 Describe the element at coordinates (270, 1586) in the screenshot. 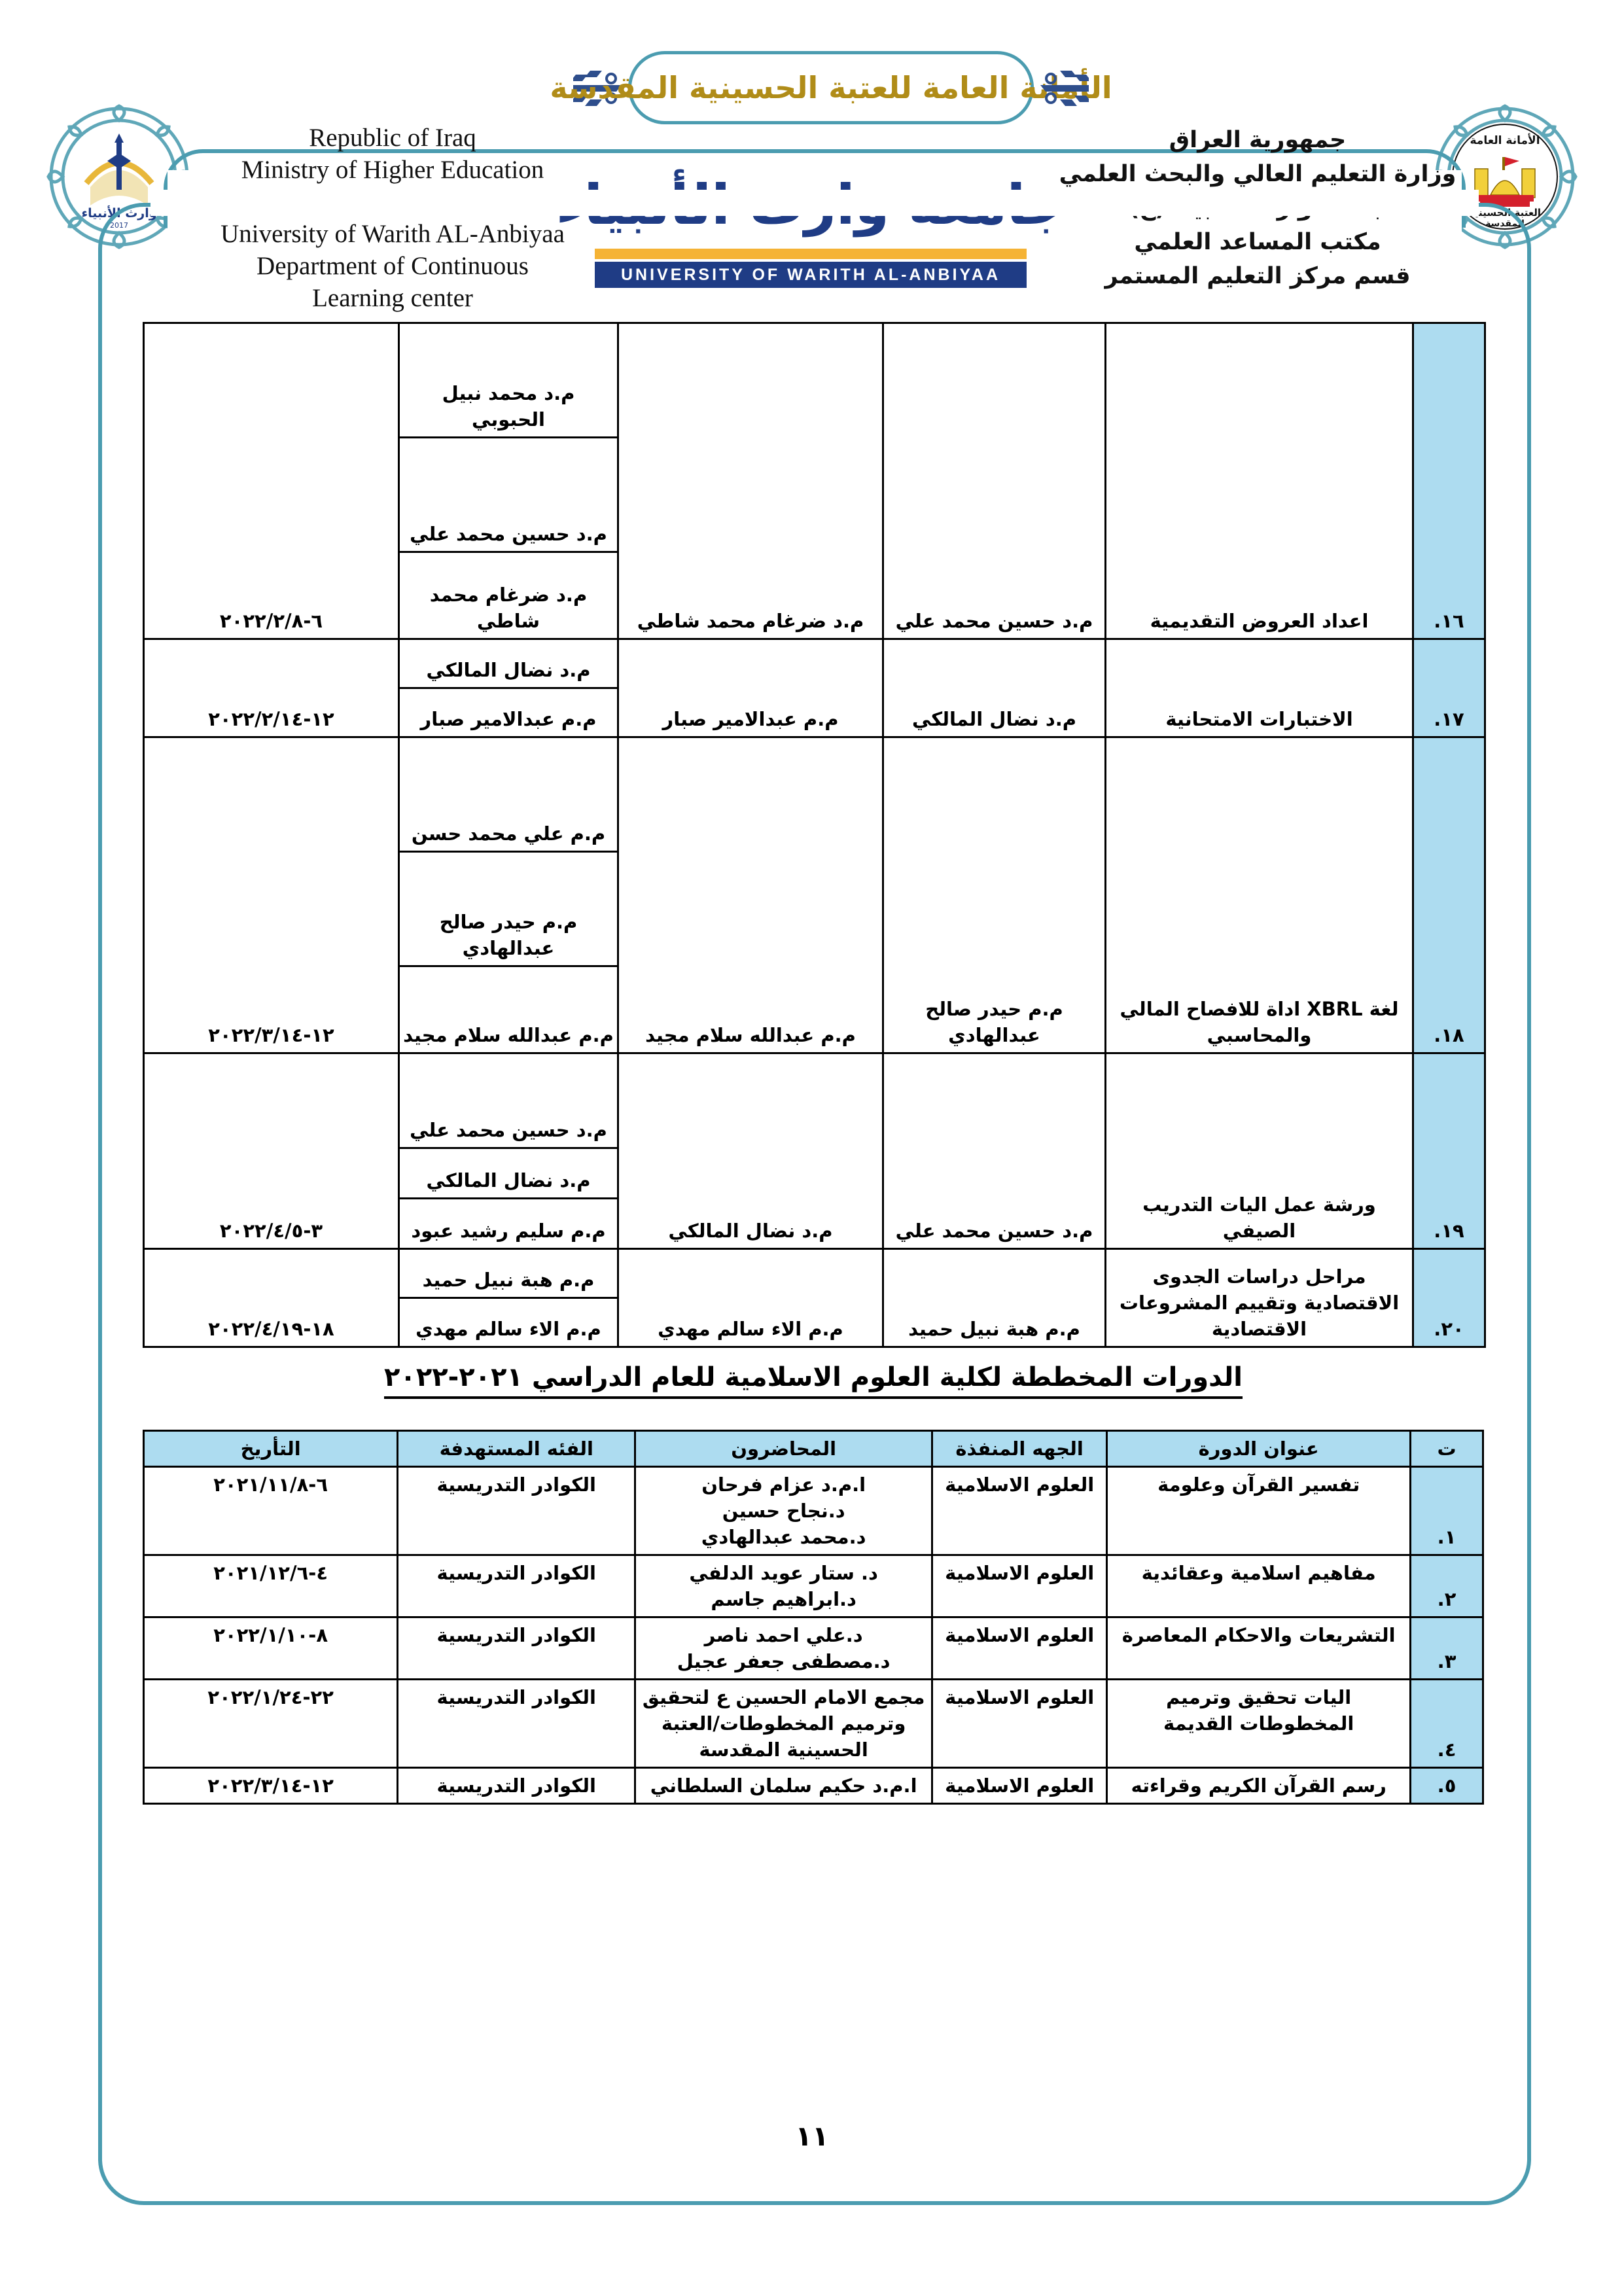

I see `row-date: ٤-٢٠٢١/١٢/٦` at that location.